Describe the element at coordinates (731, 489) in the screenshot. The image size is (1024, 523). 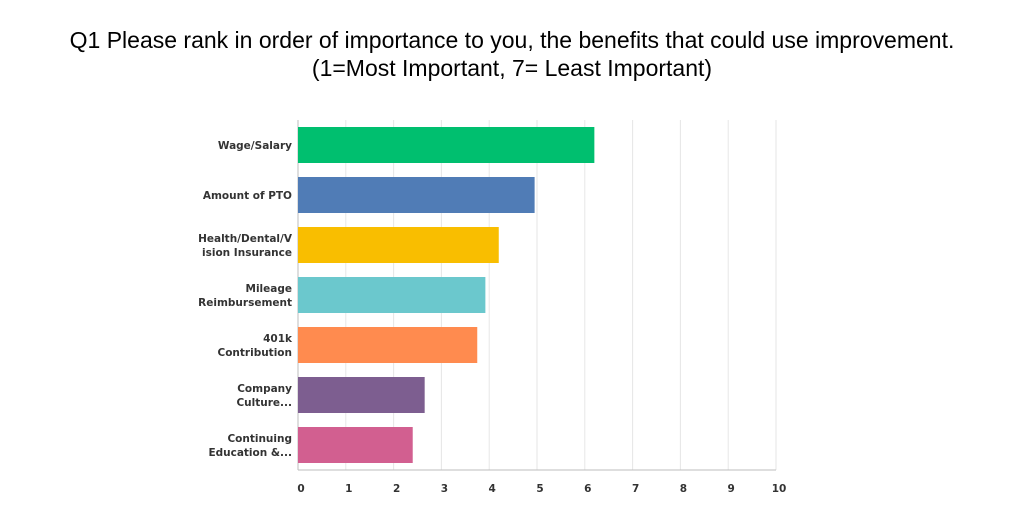
I see `x-tick-label: 9` at that location.